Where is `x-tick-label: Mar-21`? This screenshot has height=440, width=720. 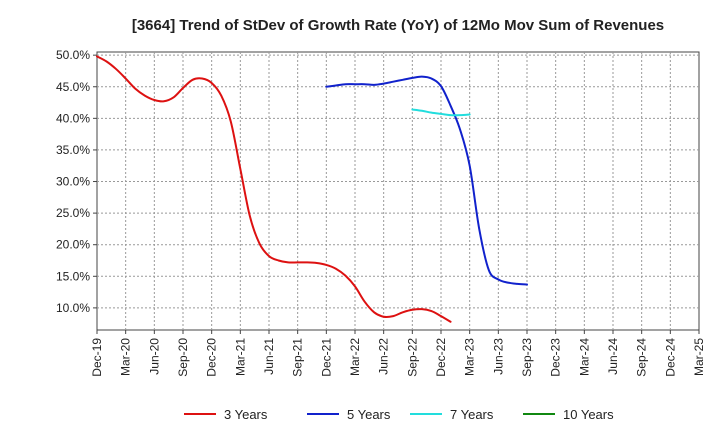
x-tick-label: Mar-21 is located at coordinates (240, 357).